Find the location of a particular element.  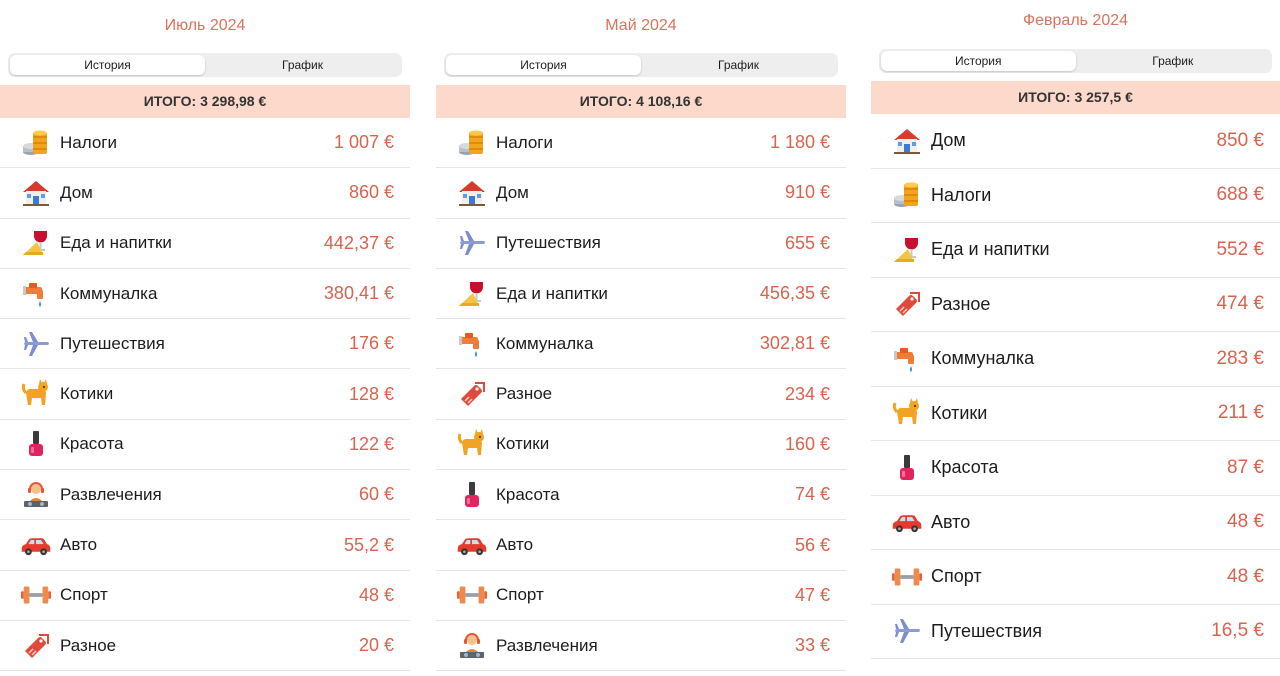

expense-row: Еда и напитки 442,37 € is located at coordinates (205, 244).